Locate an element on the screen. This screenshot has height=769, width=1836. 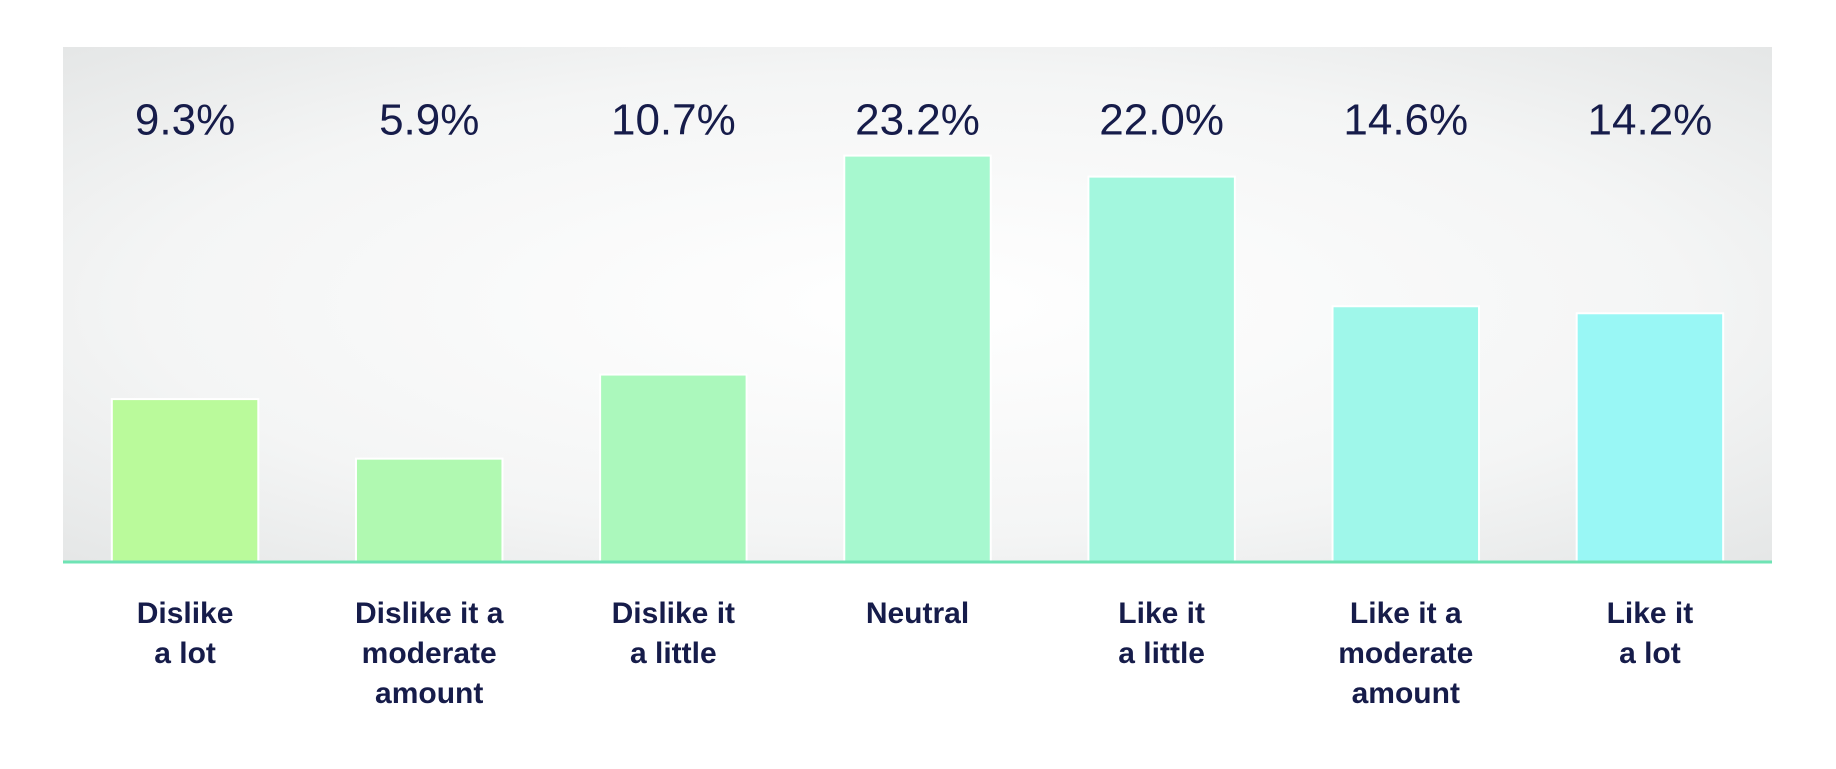
category-label: Dislike a lot is located at coordinates (185, 633).